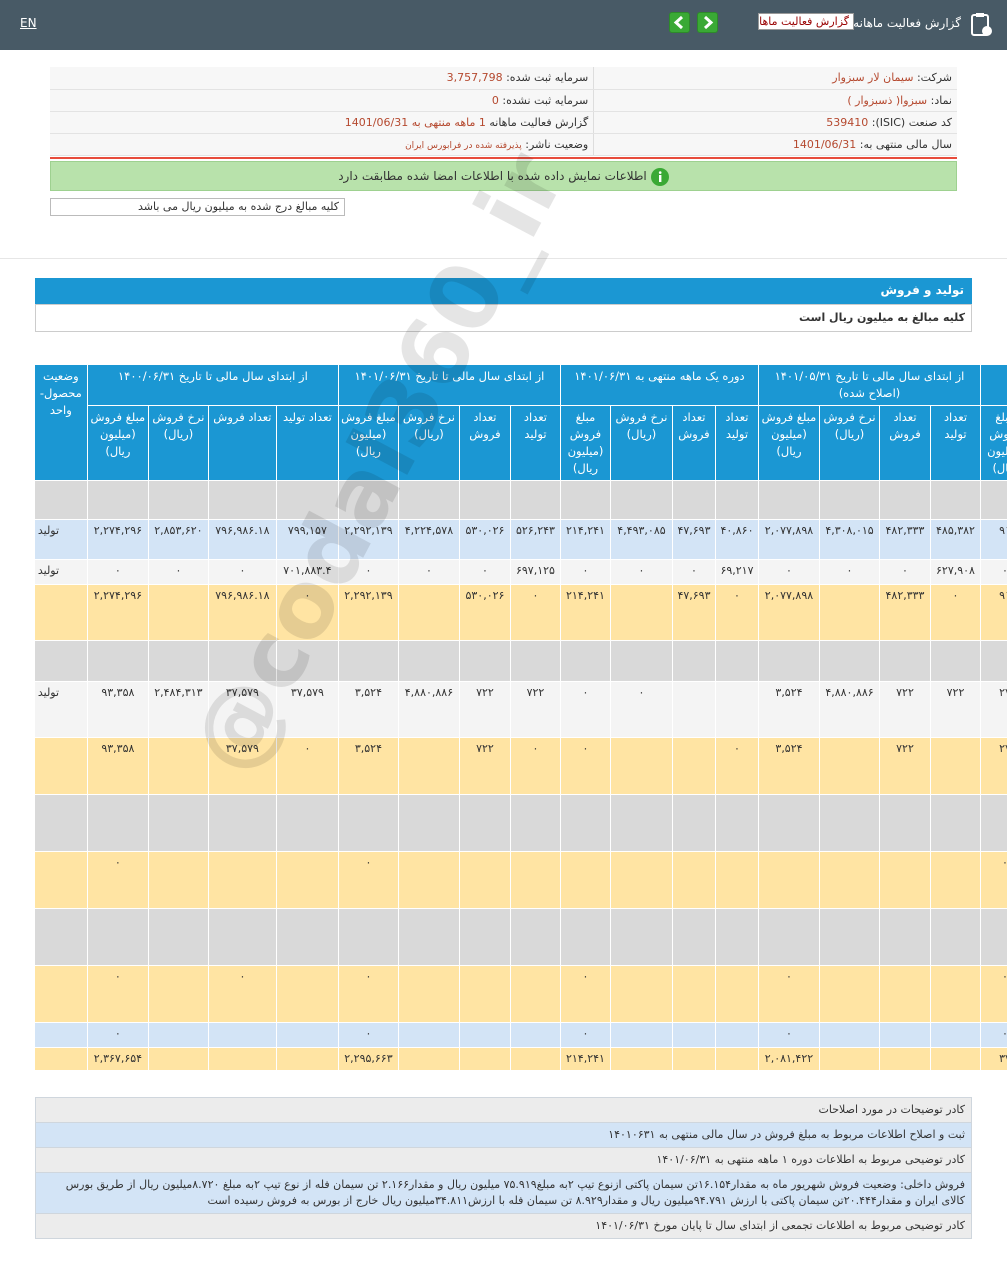 The width and height of the screenshot is (1007, 1280). Describe the element at coordinates (707, 22) in the screenshot. I see `next-button` at that location.